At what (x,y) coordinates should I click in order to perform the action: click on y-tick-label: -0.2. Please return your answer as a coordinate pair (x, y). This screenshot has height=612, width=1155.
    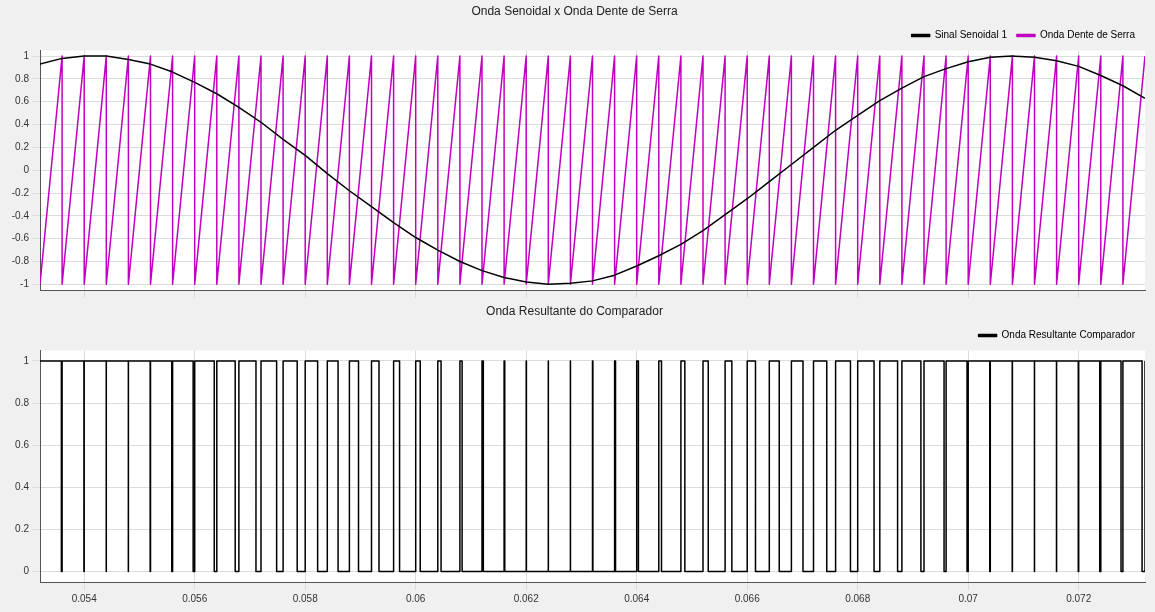
    Looking at the image, I should click on (20, 192).